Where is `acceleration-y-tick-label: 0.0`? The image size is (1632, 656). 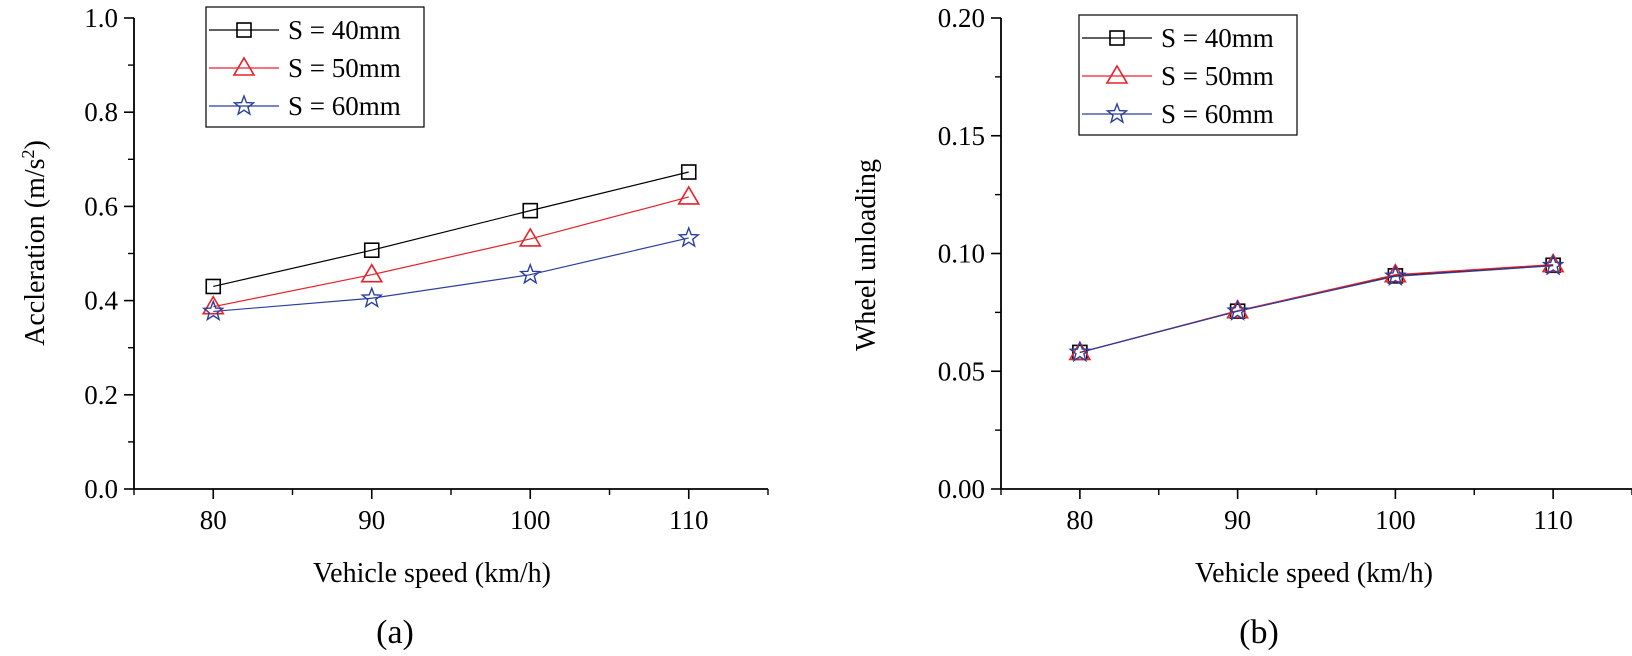 acceleration-y-tick-label: 0.0 is located at coordinates (101, 489).